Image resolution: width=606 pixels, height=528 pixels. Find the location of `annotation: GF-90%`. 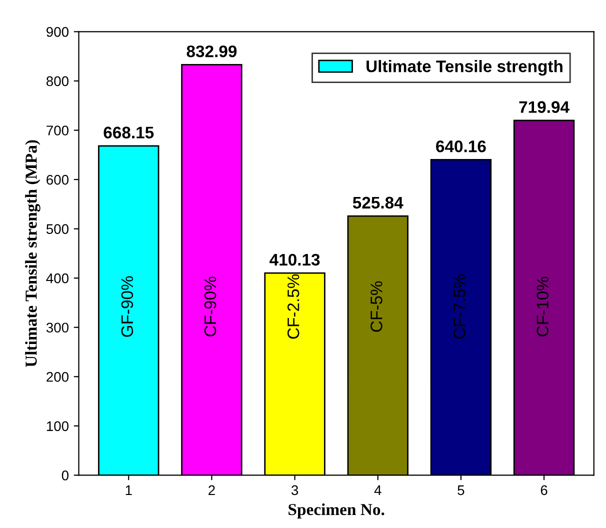

annotation: GF-90% is located at coordinates (127, 306).